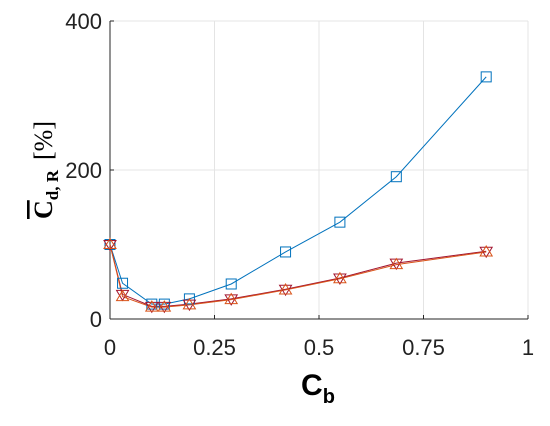 The image size is (550, 426). I want to click on y-tick-label: 200, so click(83, 170).